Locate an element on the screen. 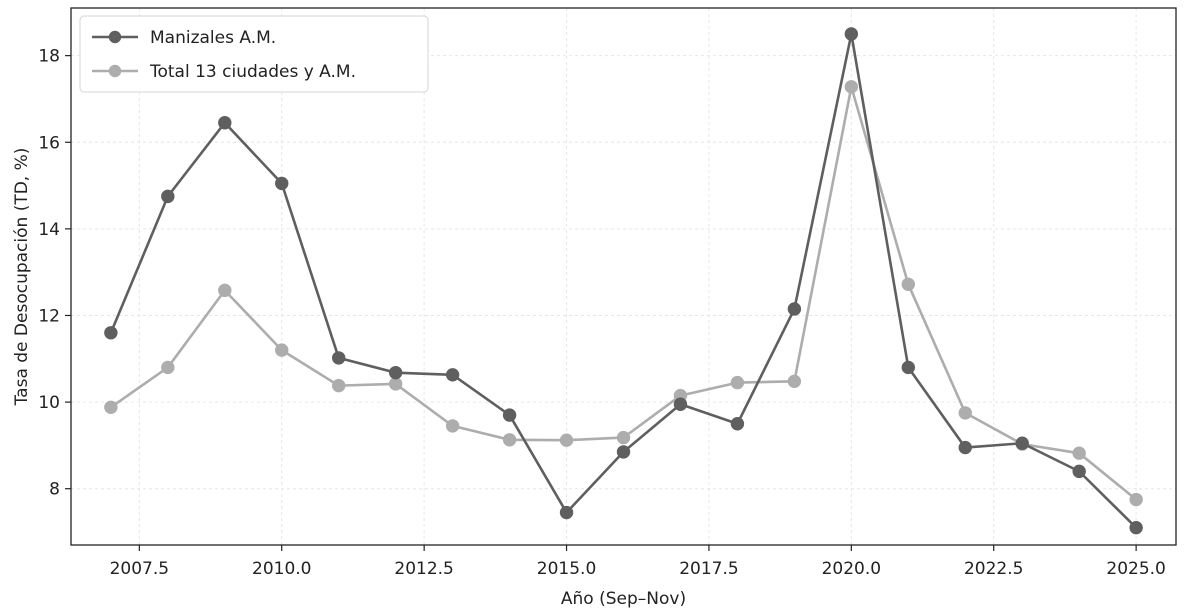  y-tick-label: 10 is located at coordinates (49, 403).